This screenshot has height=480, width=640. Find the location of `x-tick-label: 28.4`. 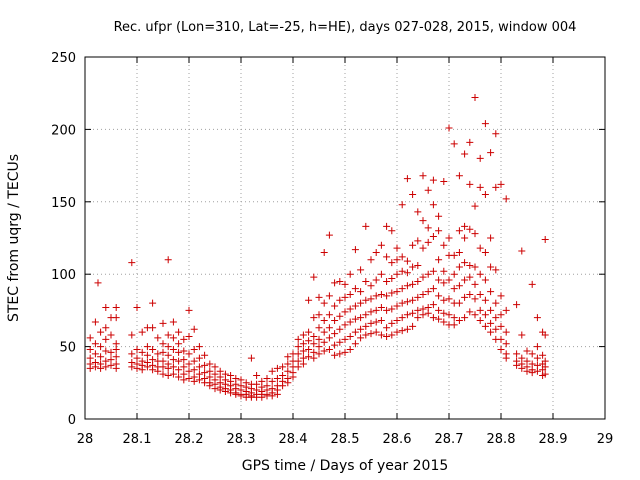

x-tick-label: 28.4 is located at coordinates (293, 439).